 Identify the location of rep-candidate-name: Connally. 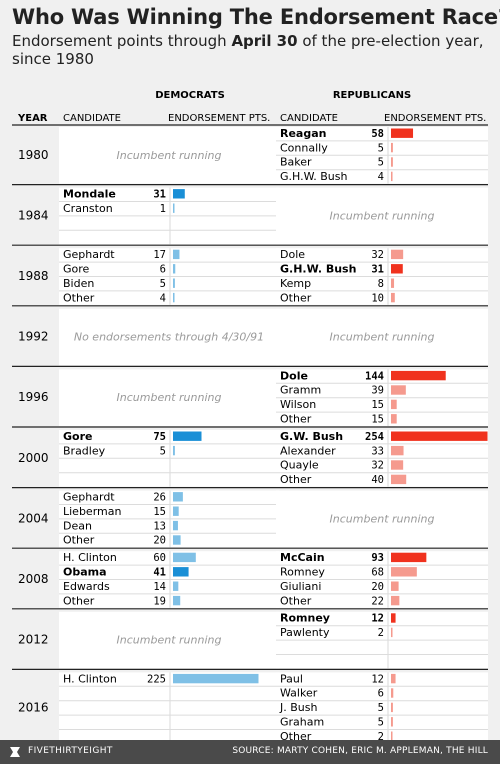
(304, 147).